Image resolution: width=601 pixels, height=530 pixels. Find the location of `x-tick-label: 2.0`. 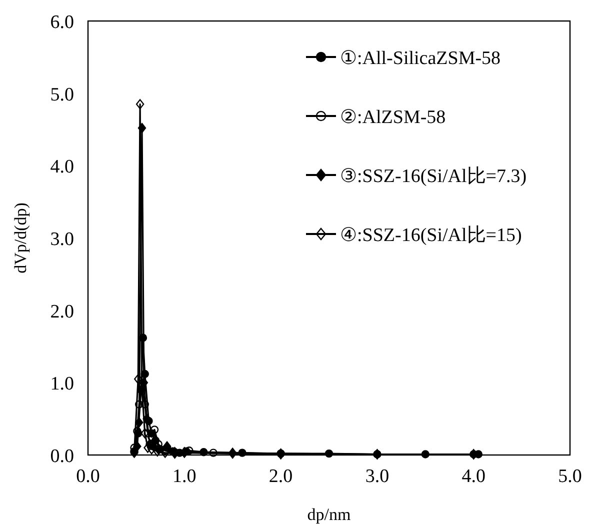

x-tick-label: 2.0 is located at coordinates (280, 476).